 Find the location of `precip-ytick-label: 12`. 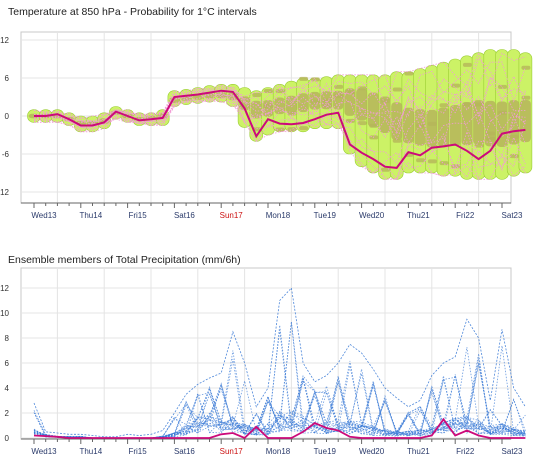

precip-ytick-label: 12 is located at coordinates (4, 288).